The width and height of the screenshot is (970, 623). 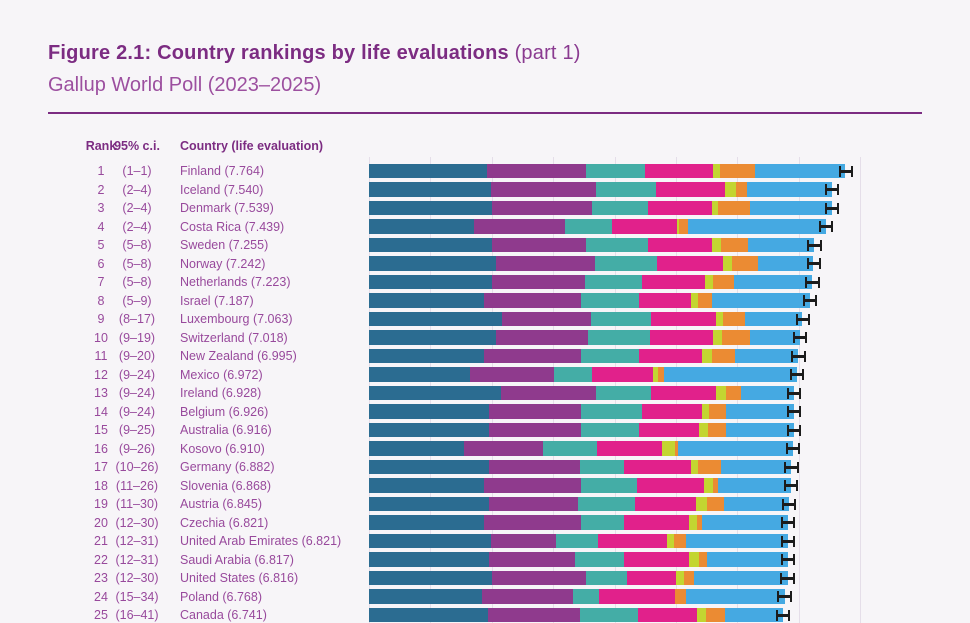 I want to click on rank-value: 2, so click(x=101, y=189).